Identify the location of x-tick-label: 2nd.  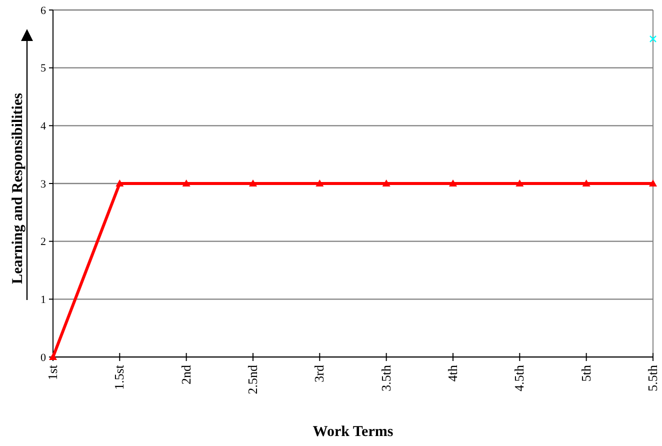
(186, 374).